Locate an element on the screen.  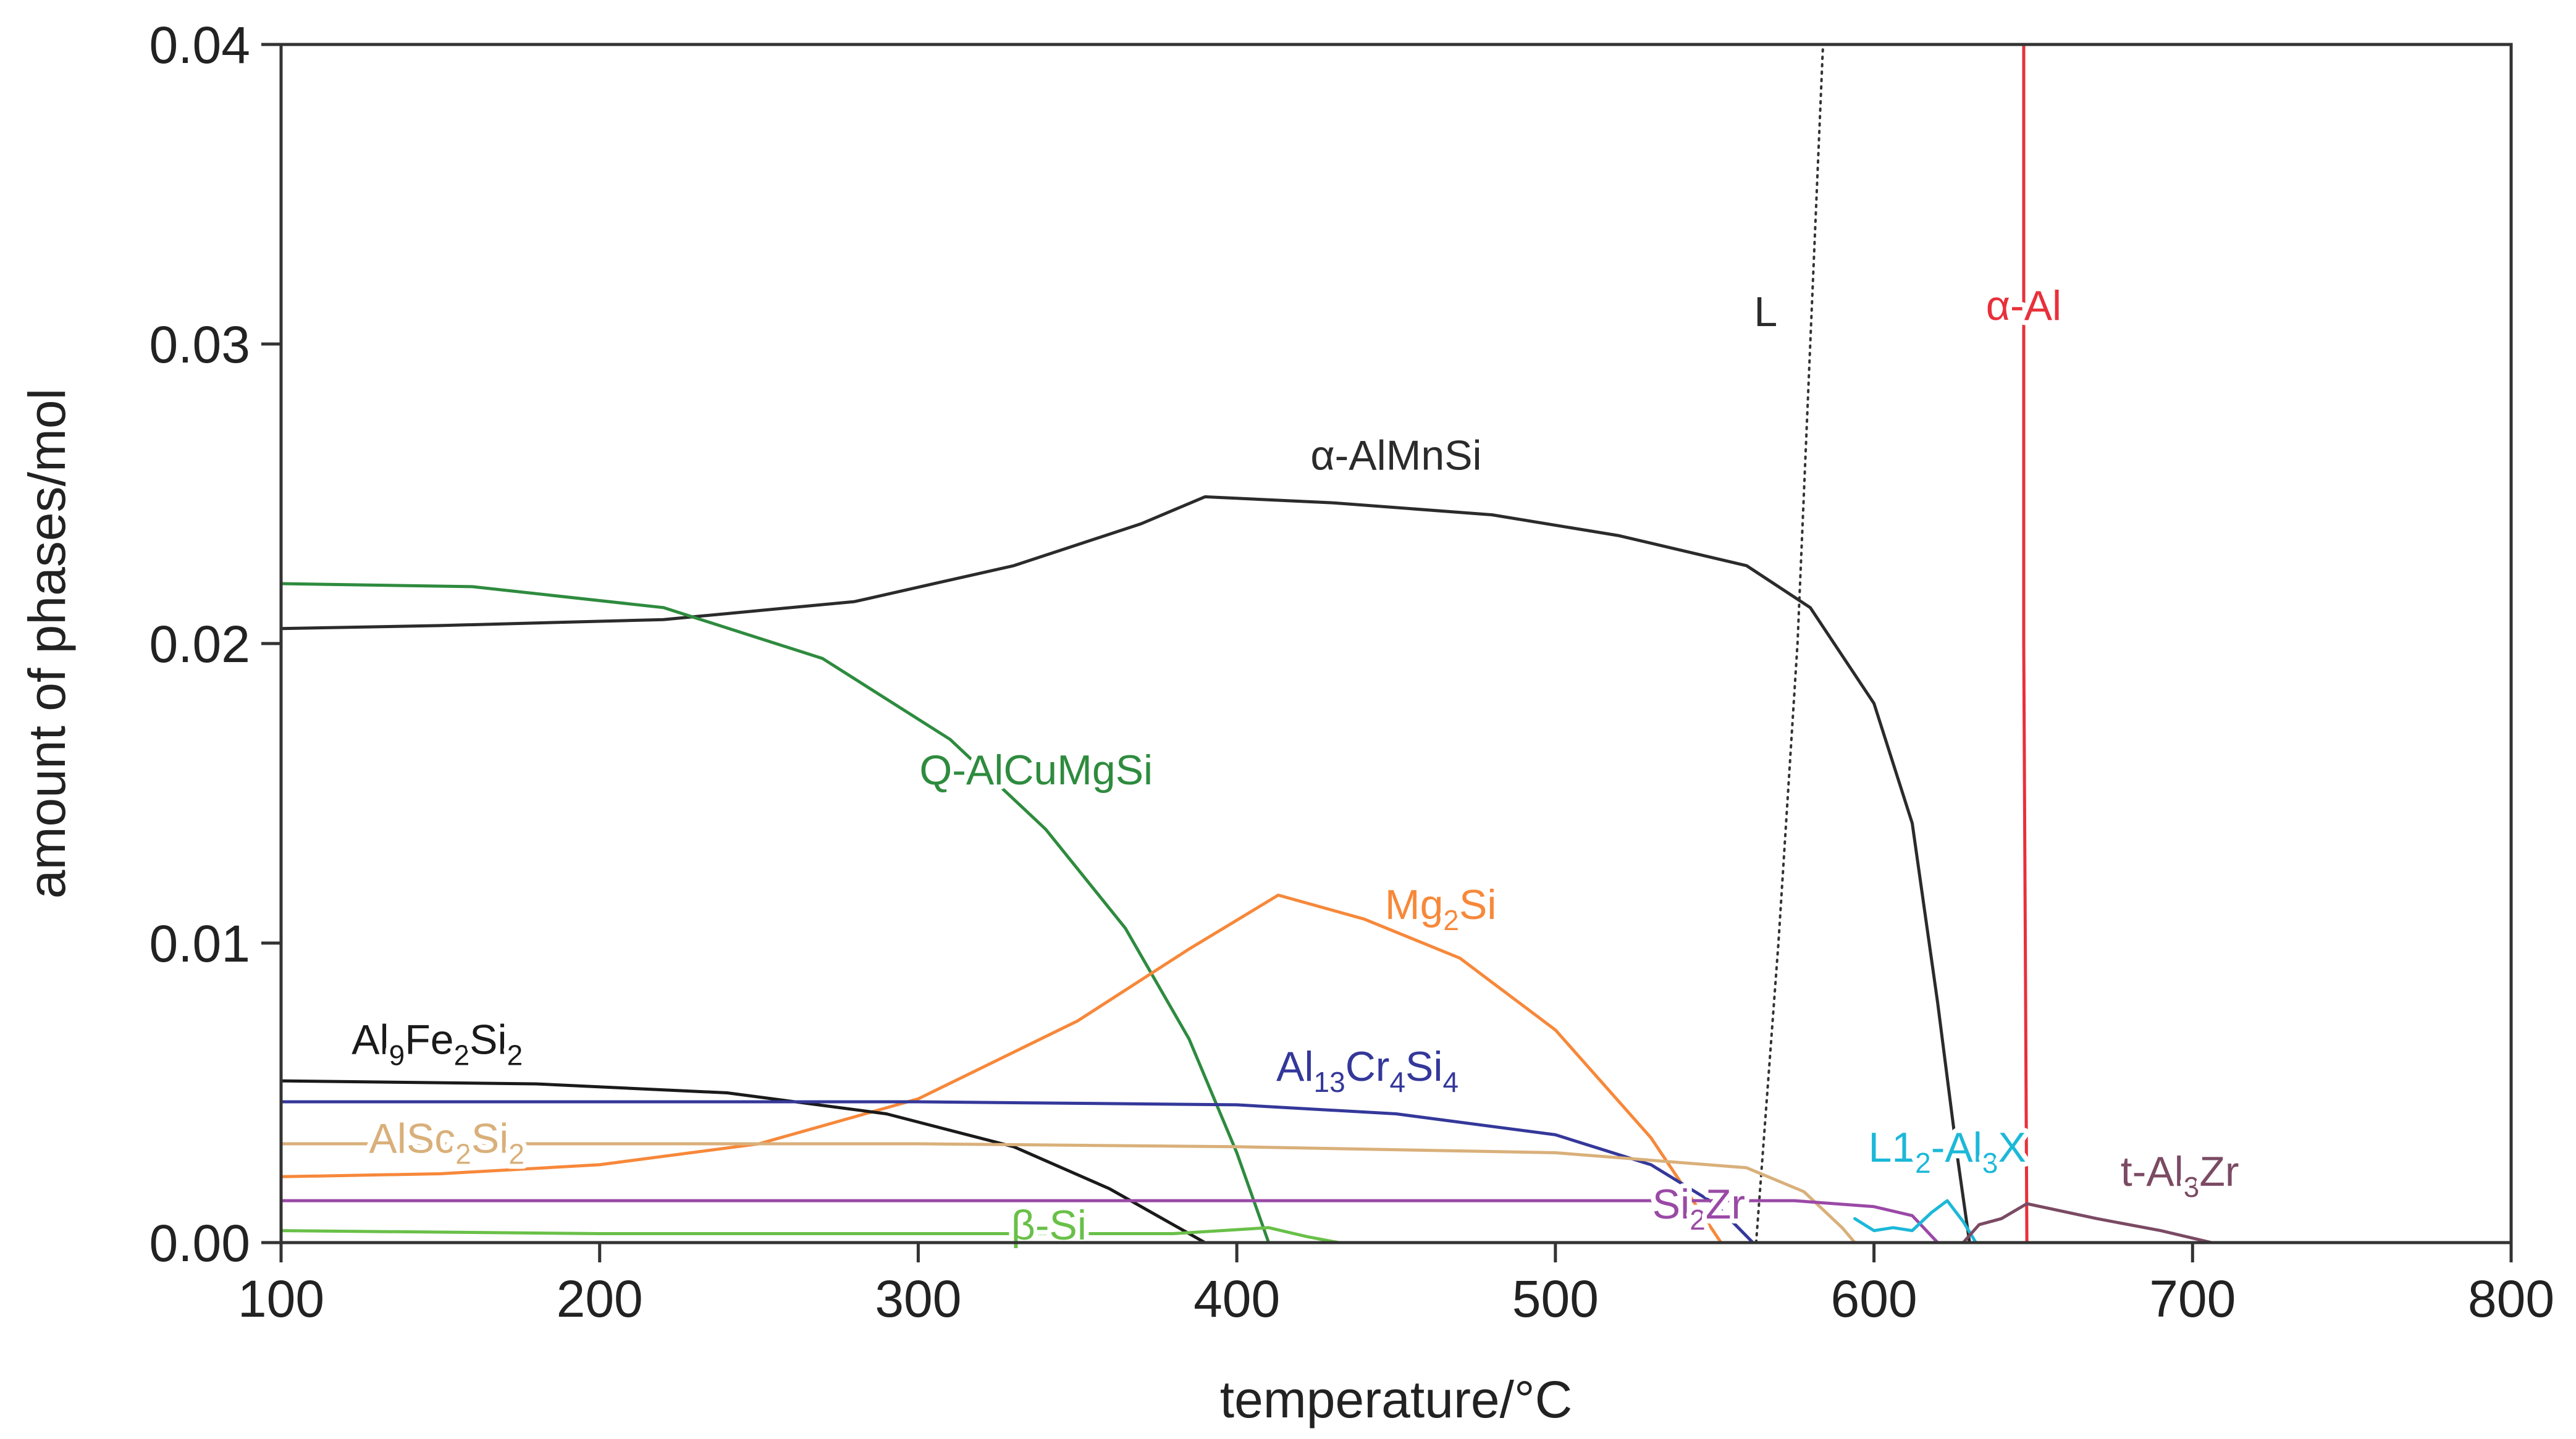
series-line-si-zr is located at coordinates (1109, 1221).